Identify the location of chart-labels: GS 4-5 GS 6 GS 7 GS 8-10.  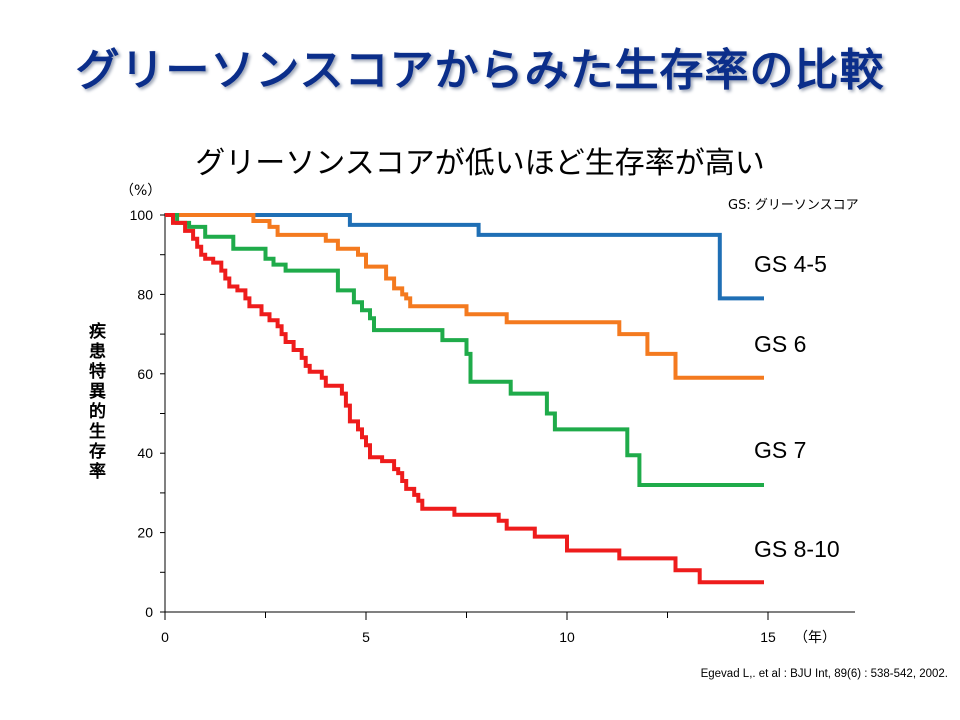
(797, 406).